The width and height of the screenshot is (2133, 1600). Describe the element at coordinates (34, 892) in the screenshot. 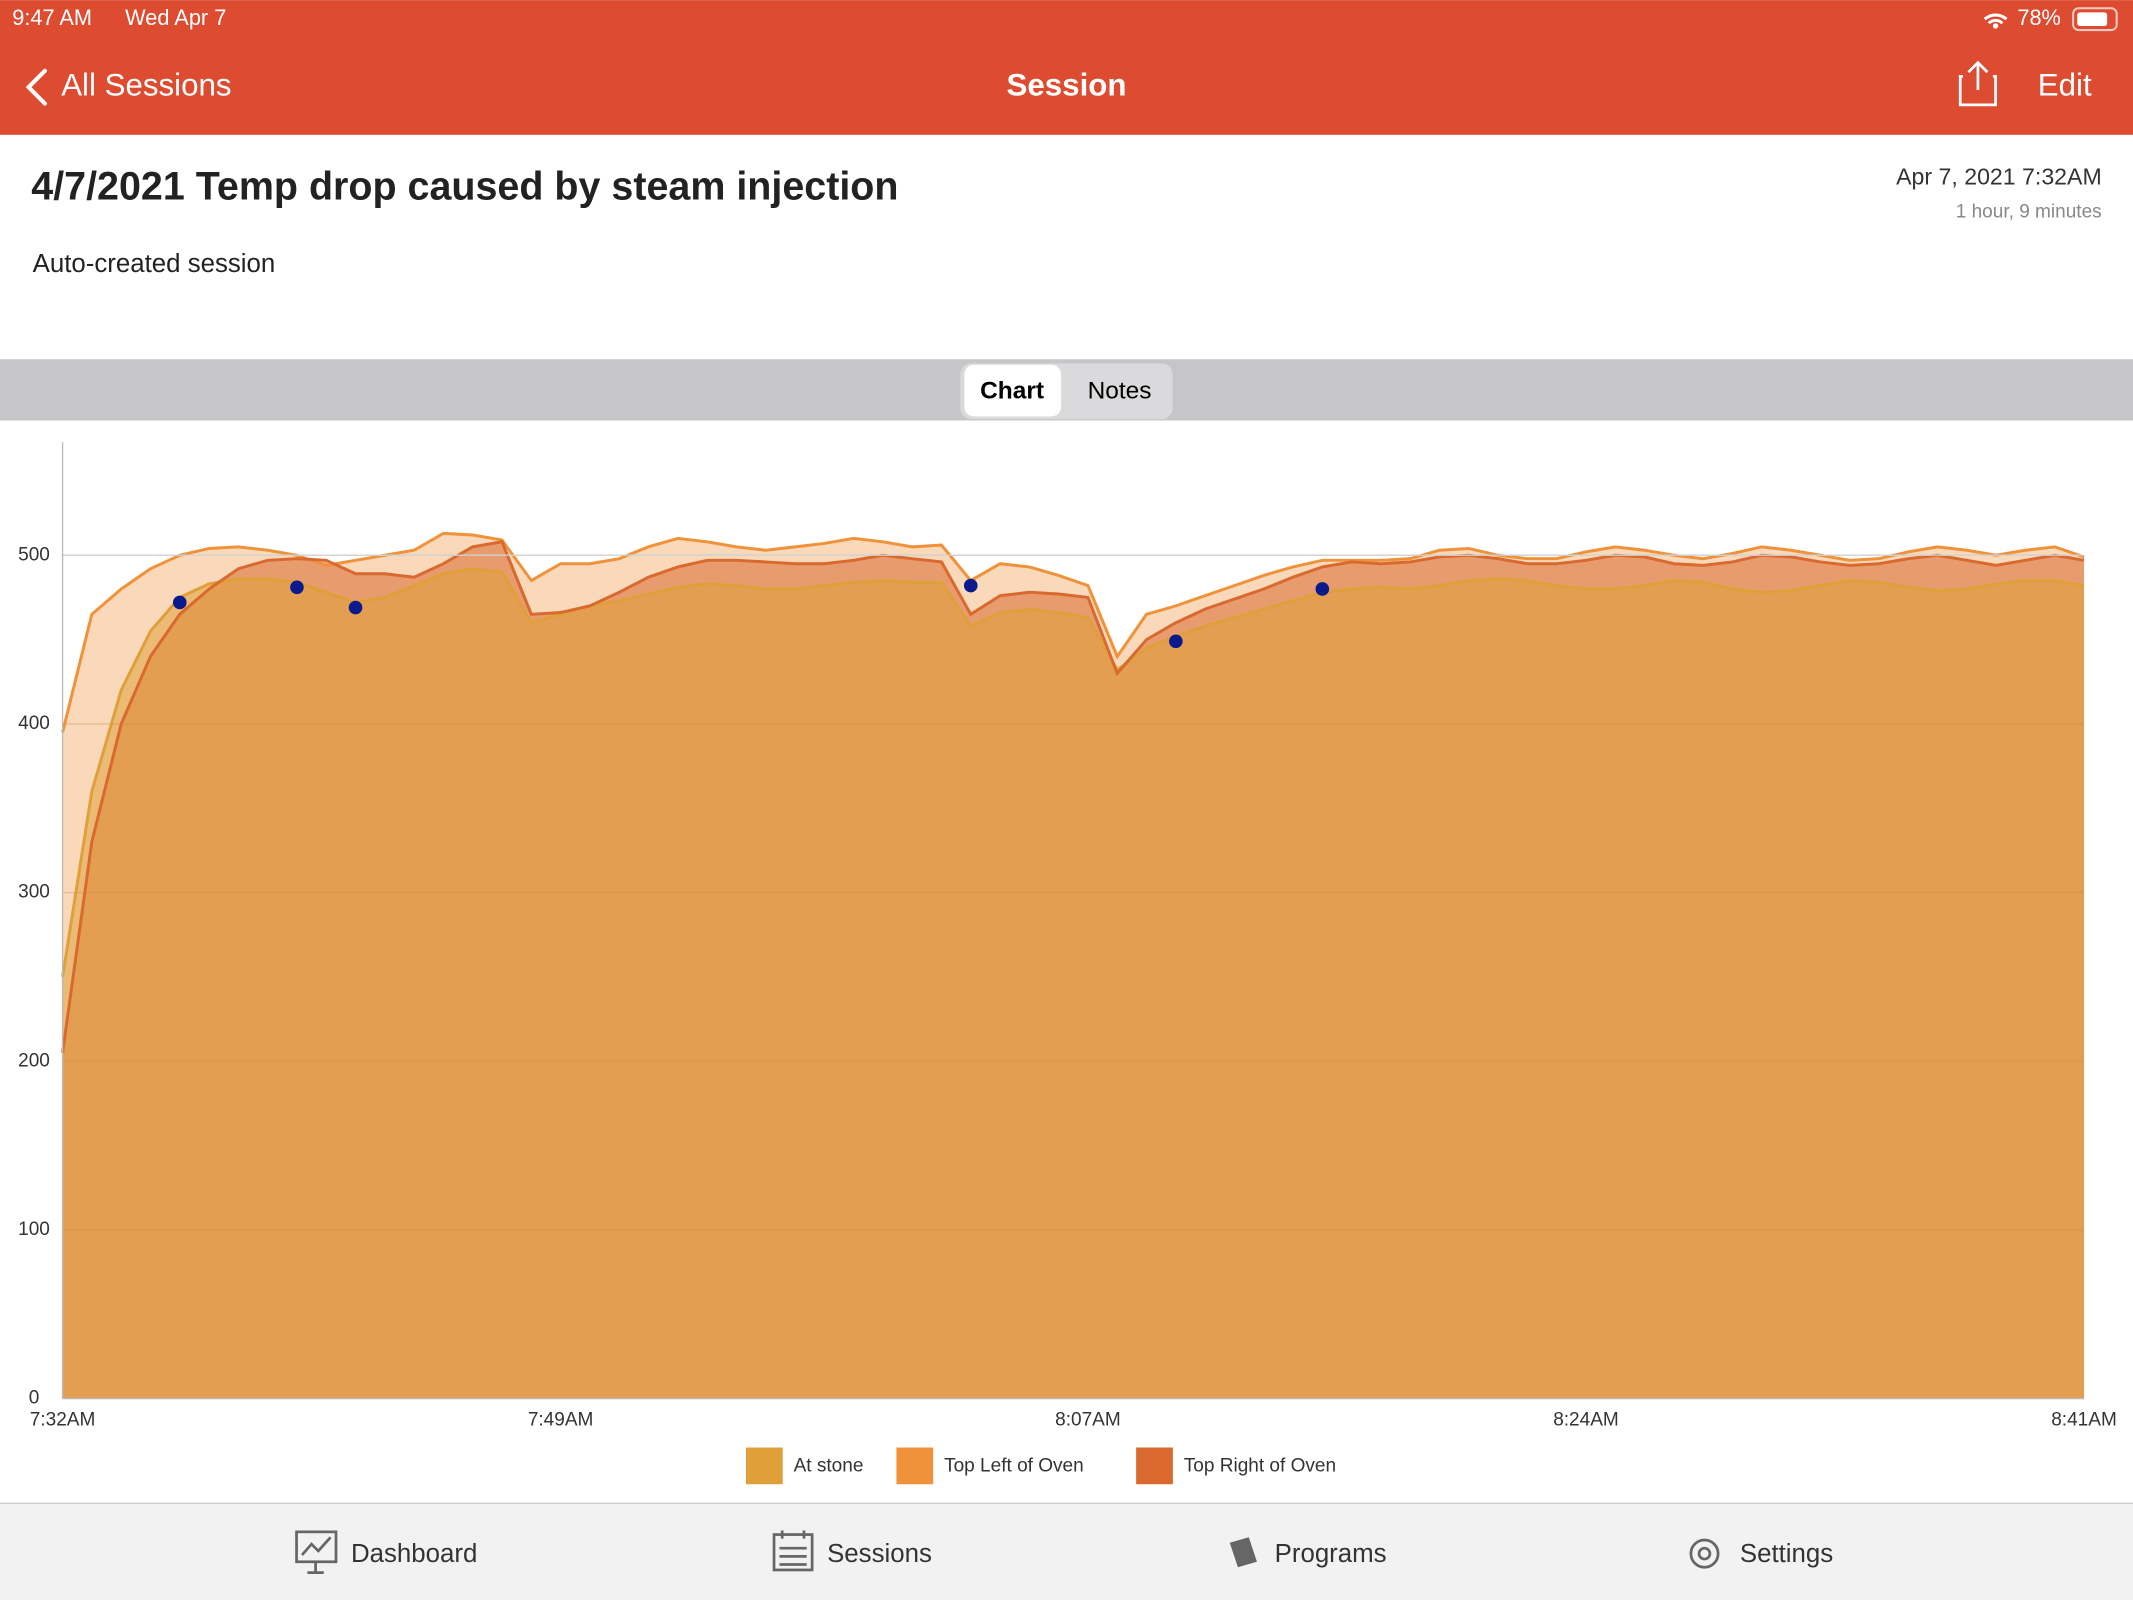

I see `y-tick-label: 300` at that location.